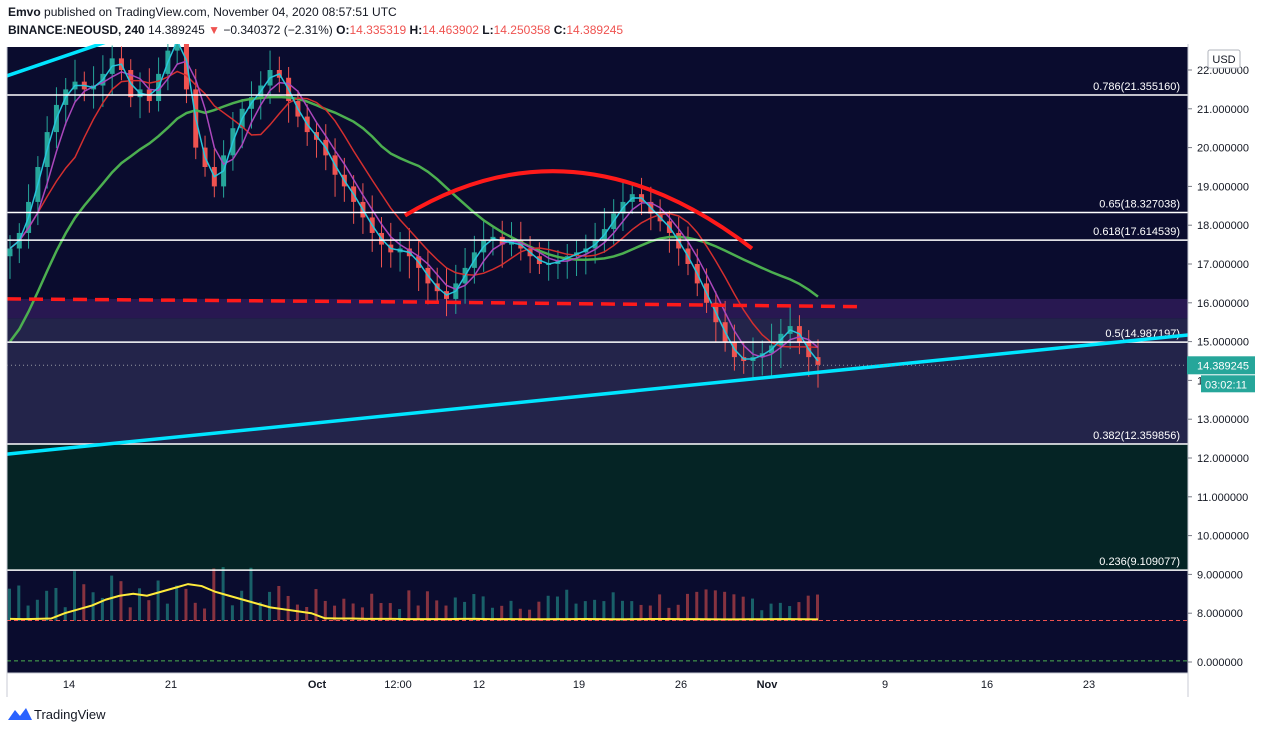 The image size is (1267, 733). What do you see at coordinates (1223, 226) in the screenshot?
I see `y-tick-label: 18.000000` at bounding box center [1223, 226].